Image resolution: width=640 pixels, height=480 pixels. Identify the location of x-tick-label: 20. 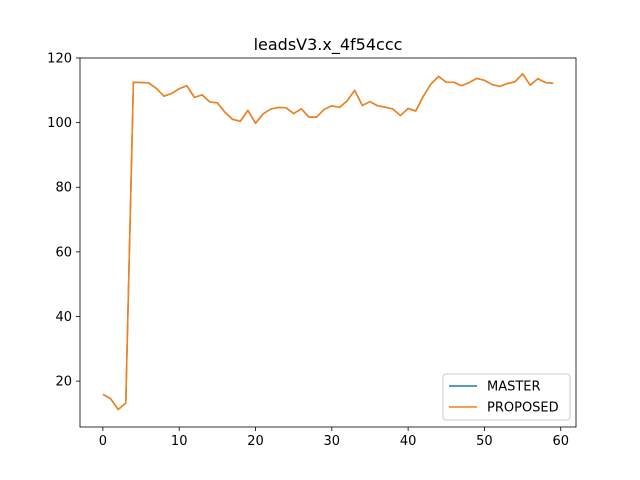
(255, 441).